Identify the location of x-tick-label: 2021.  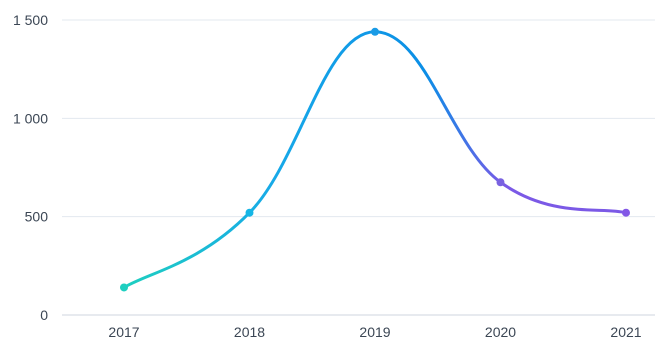
(625, 331).